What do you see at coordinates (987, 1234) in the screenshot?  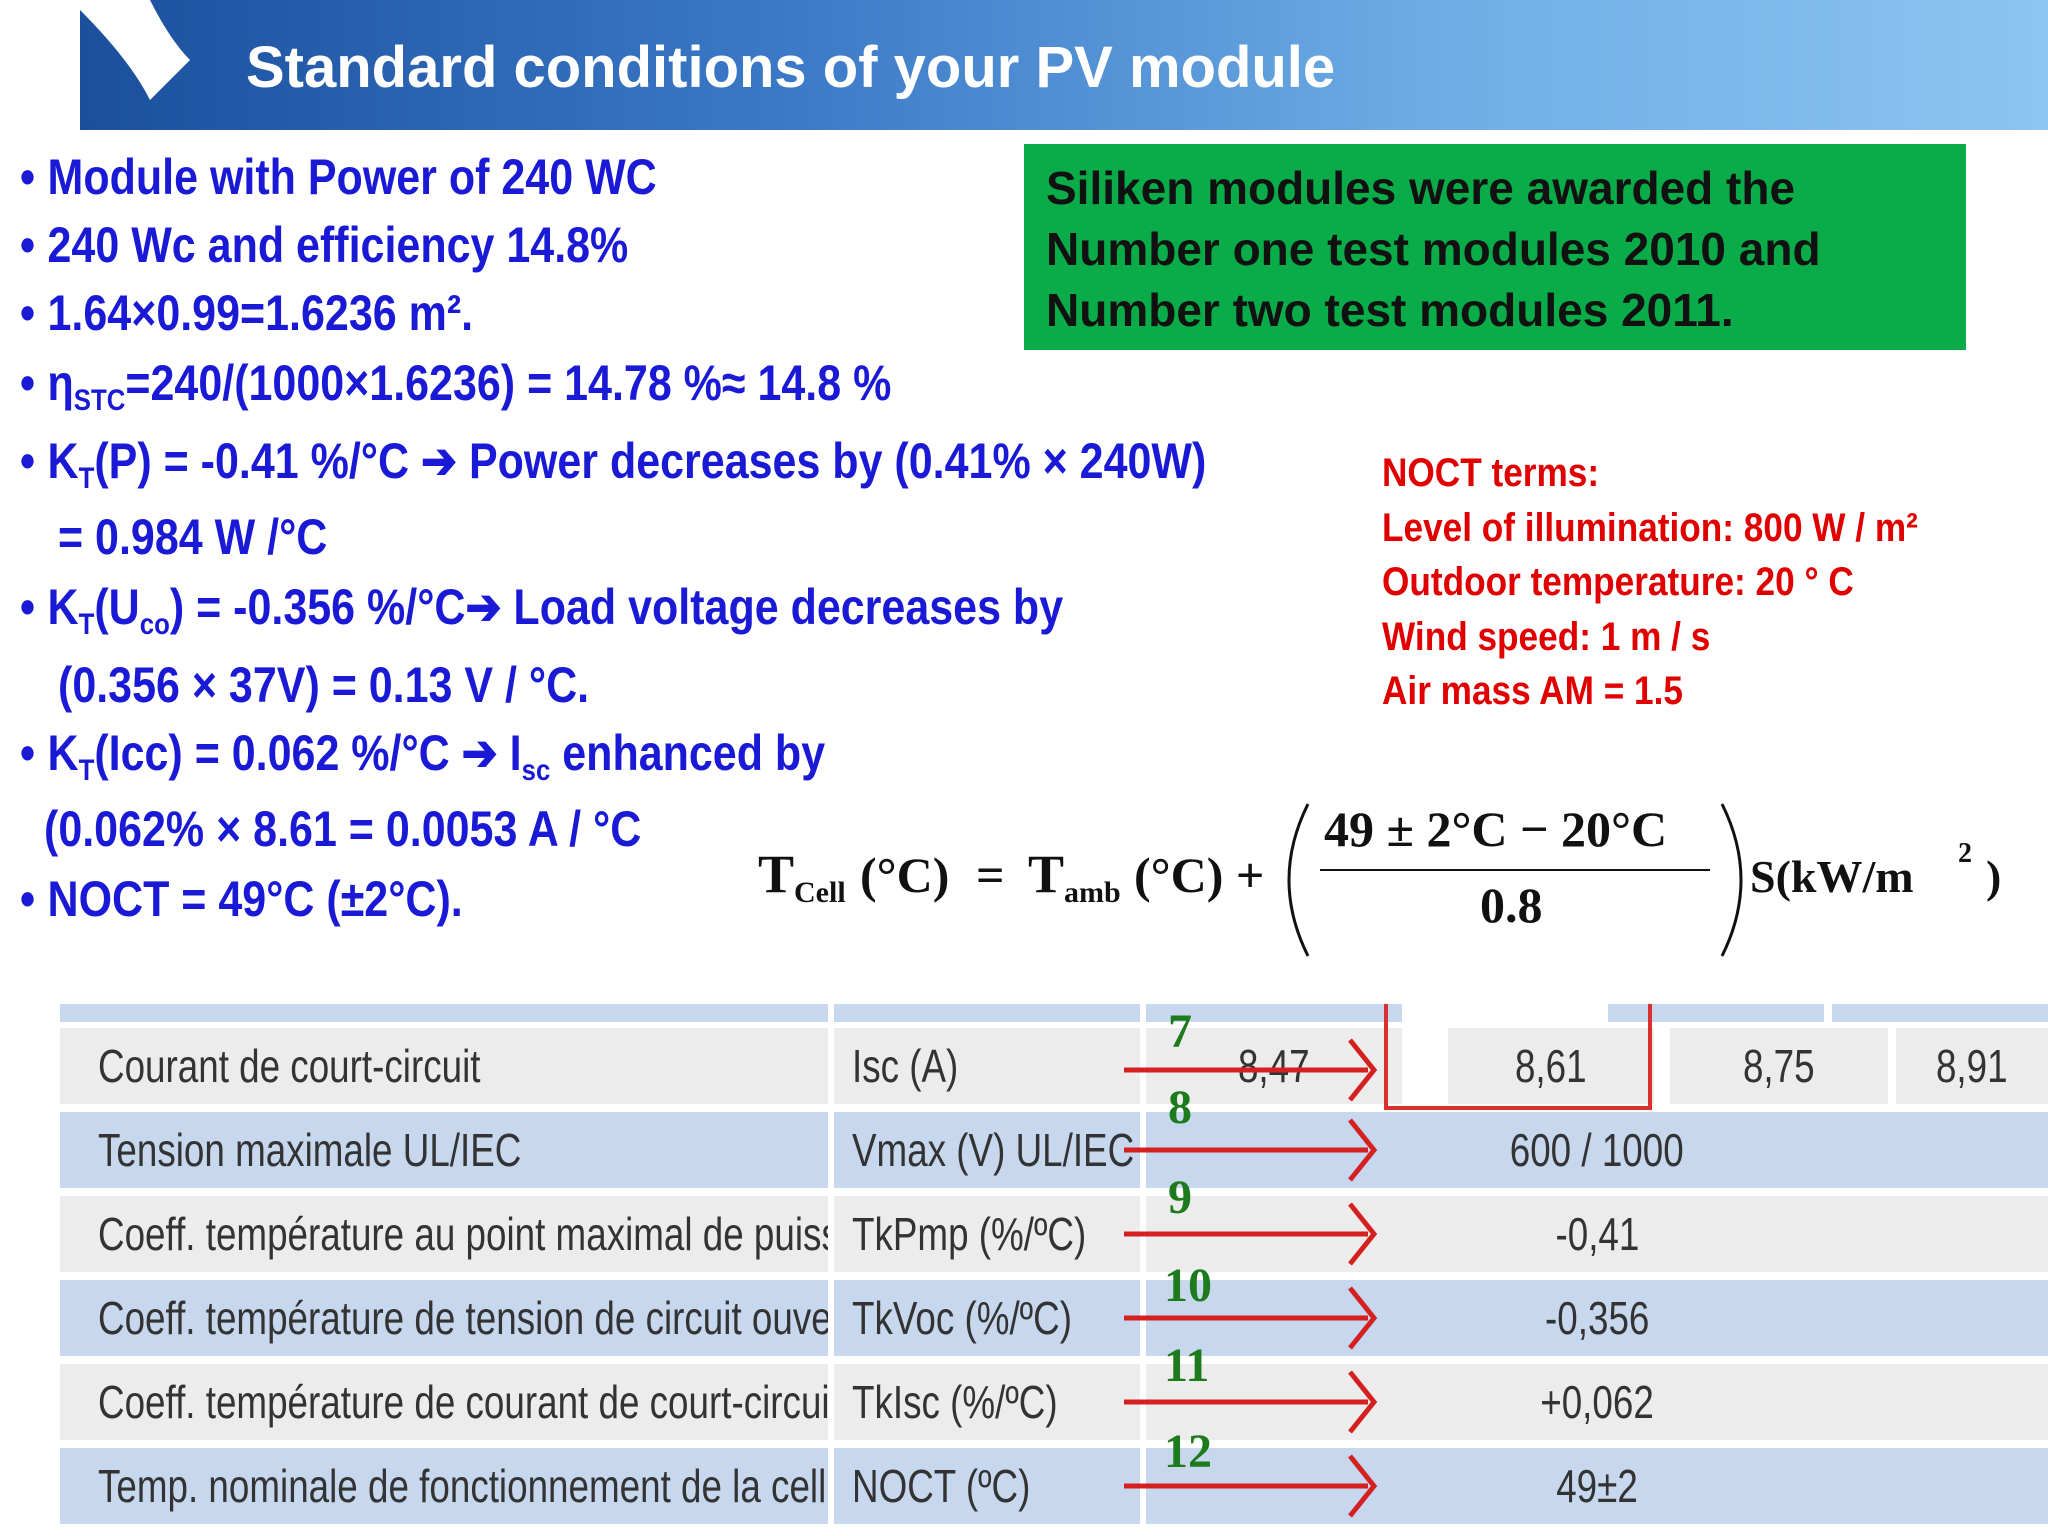 I see `row-symbol: TkPmp (%/ºC)` at bounding box center [987, 1234].